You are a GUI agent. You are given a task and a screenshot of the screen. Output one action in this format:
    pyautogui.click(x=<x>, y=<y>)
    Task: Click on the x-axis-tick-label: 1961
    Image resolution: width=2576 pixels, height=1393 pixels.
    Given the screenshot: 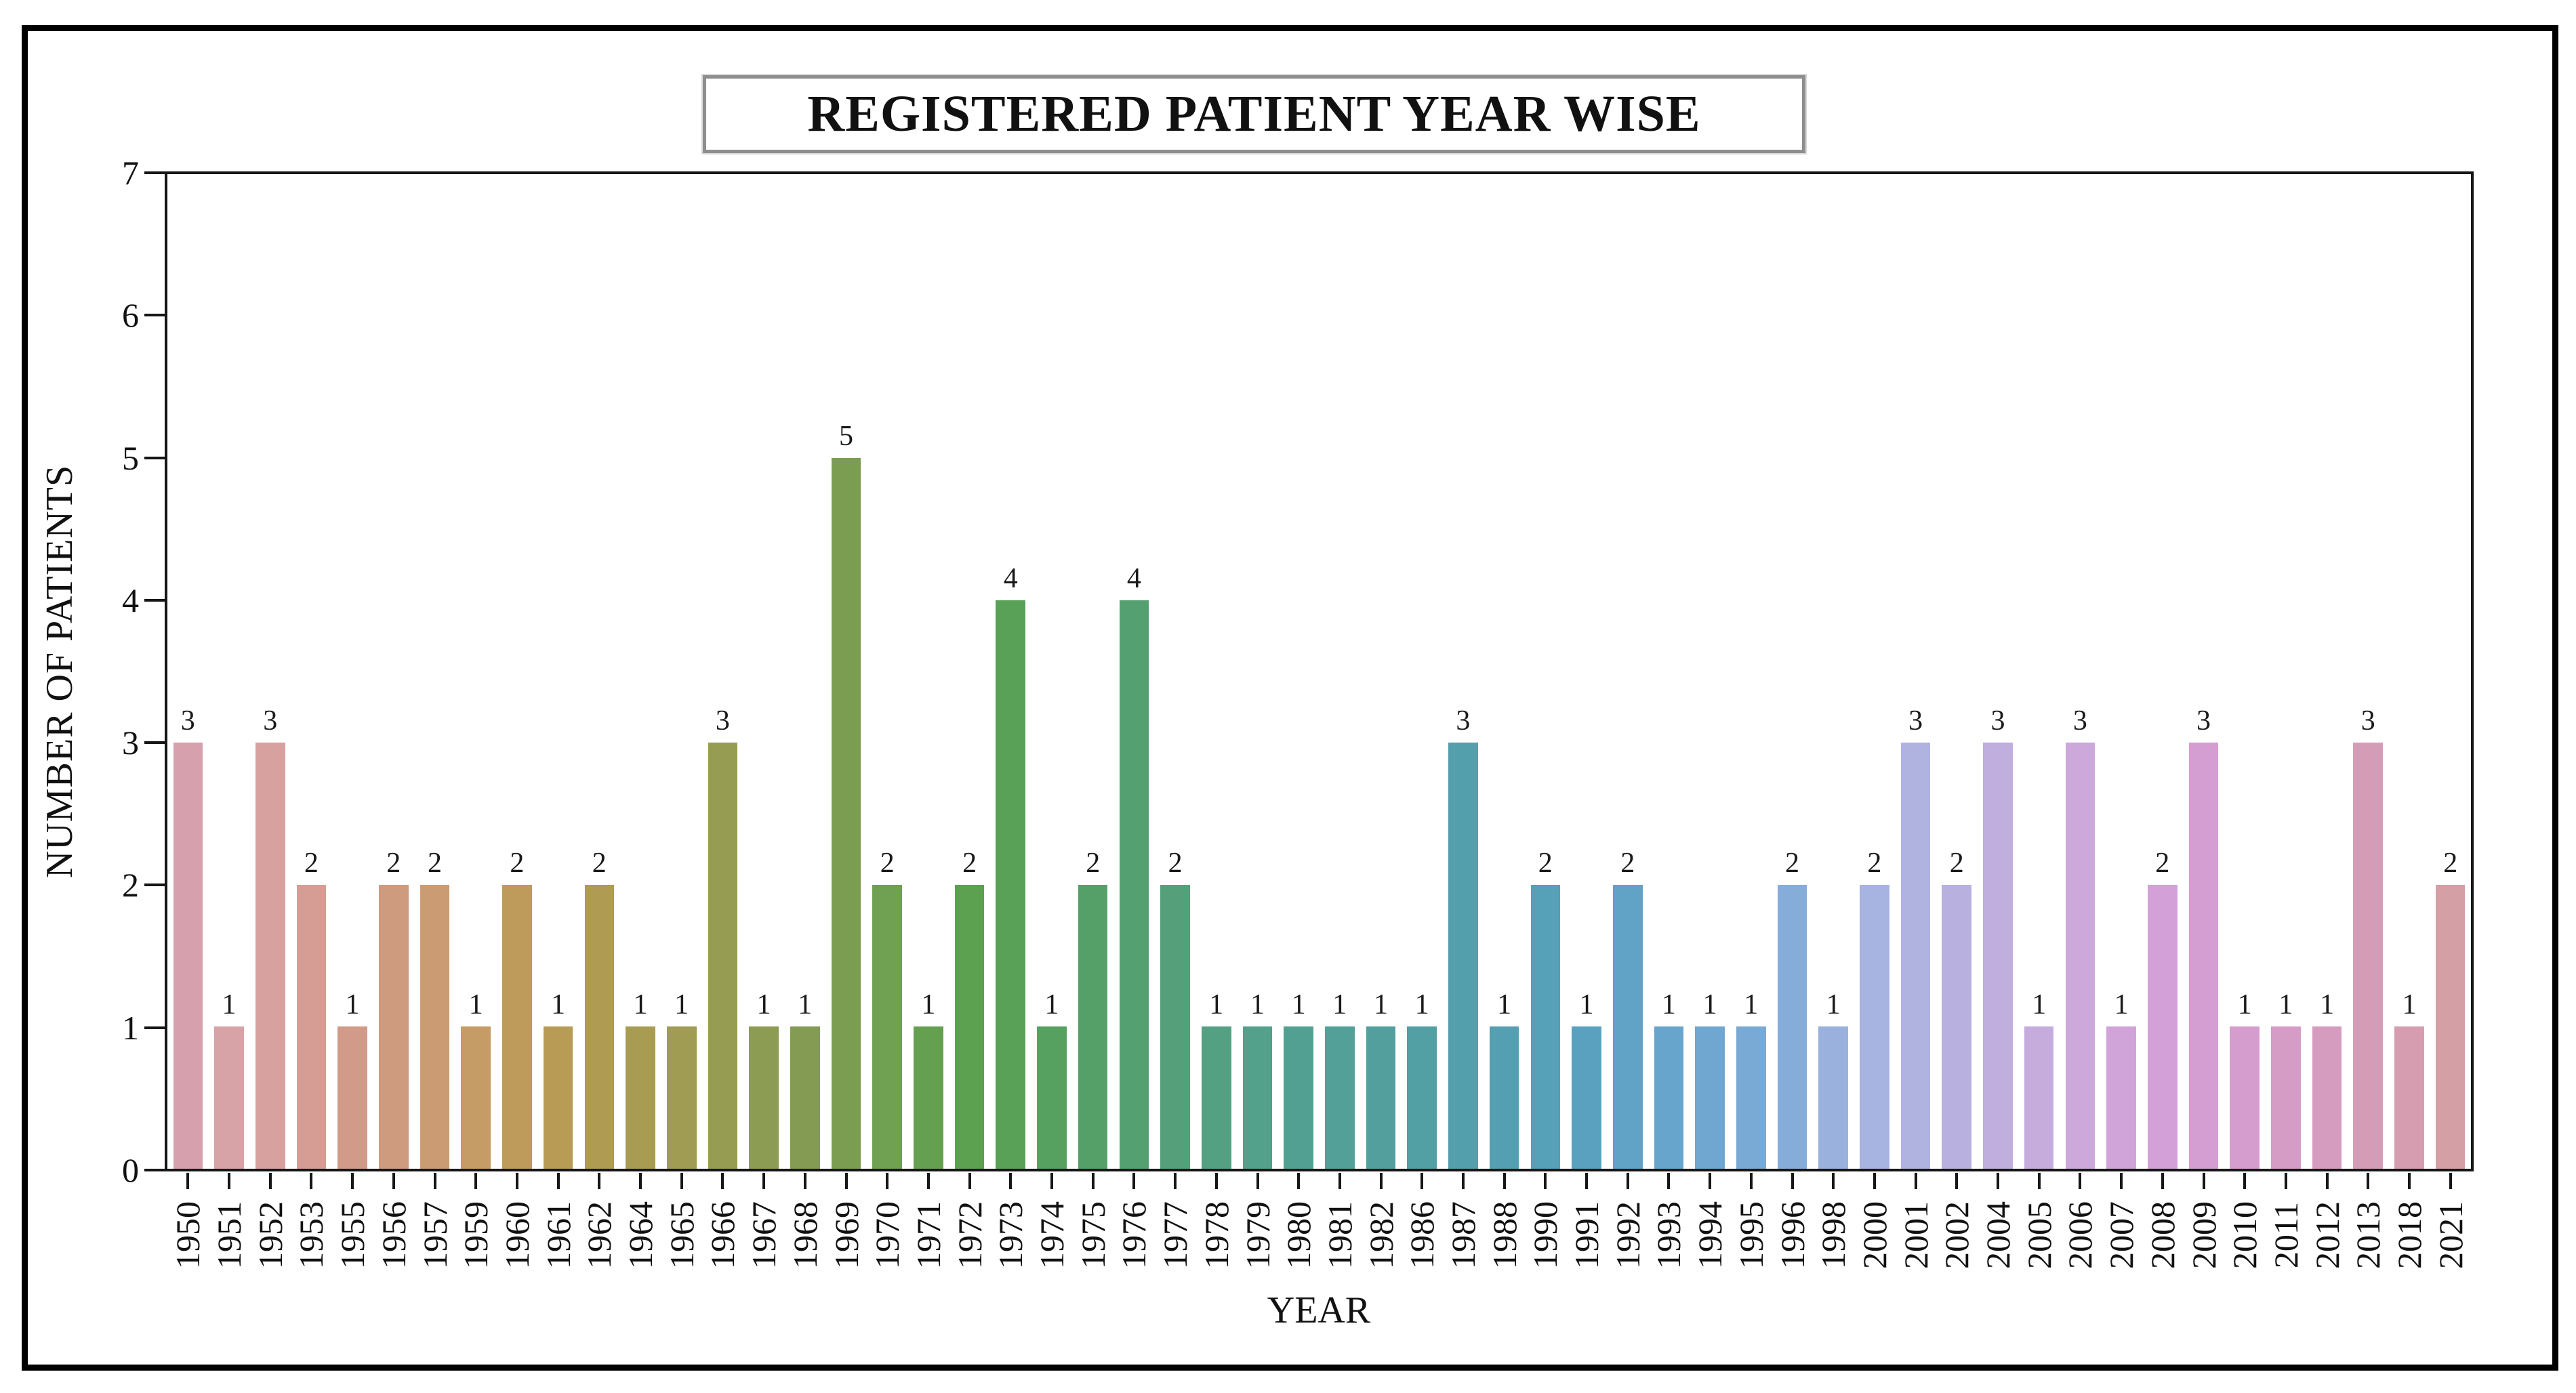 What is the action you would take?
    pyautogui.click(x=558, y=1235)
    